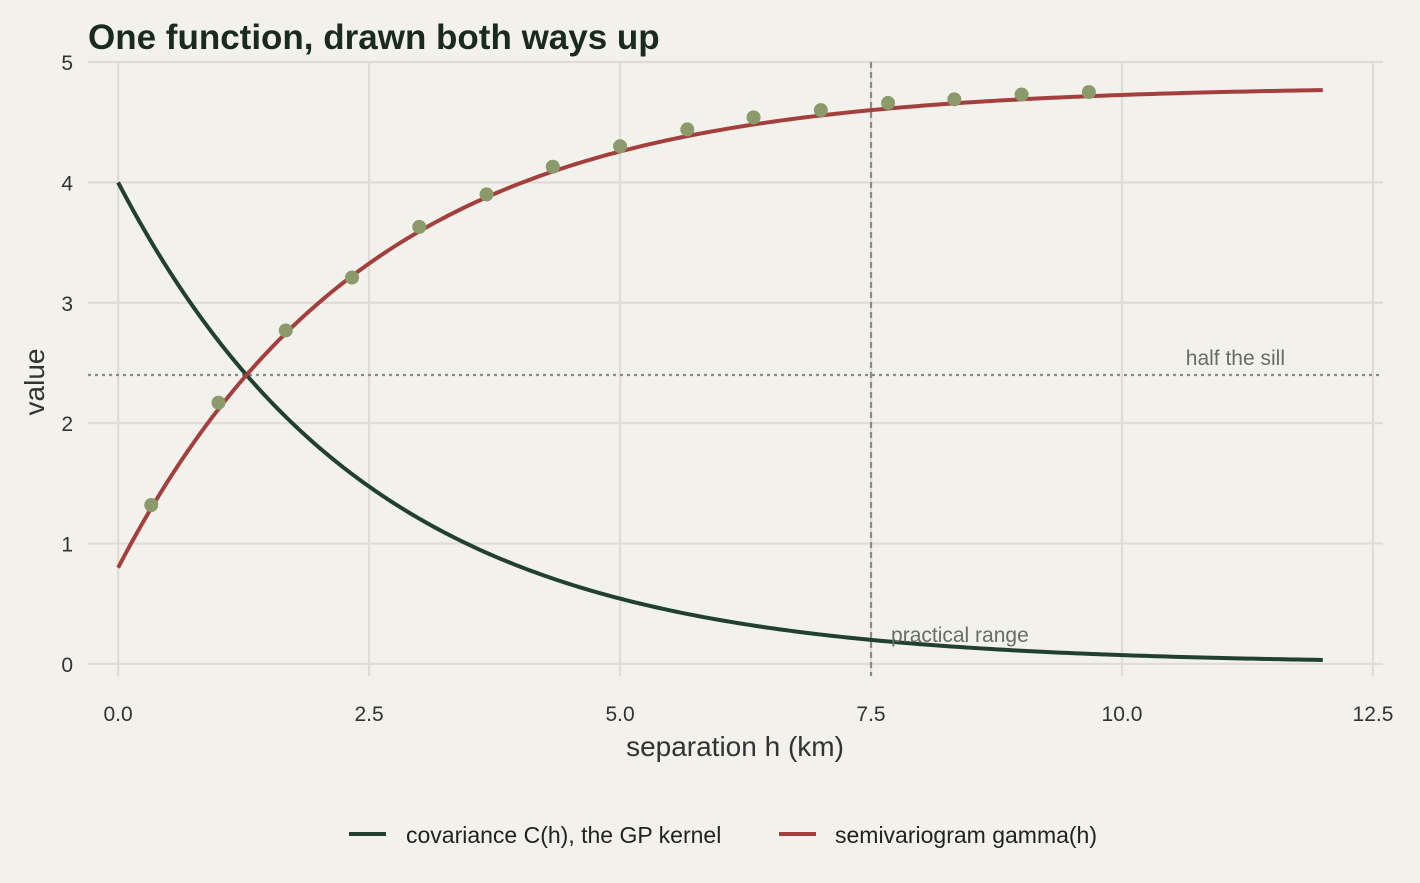 Image resolution: width=1420 pixels, height=883 pixels. Describe the element at coordinates (966, 835) in the screenshot. I see `legend-label-semivariogram: semivariogram gamma(h)` at that location.